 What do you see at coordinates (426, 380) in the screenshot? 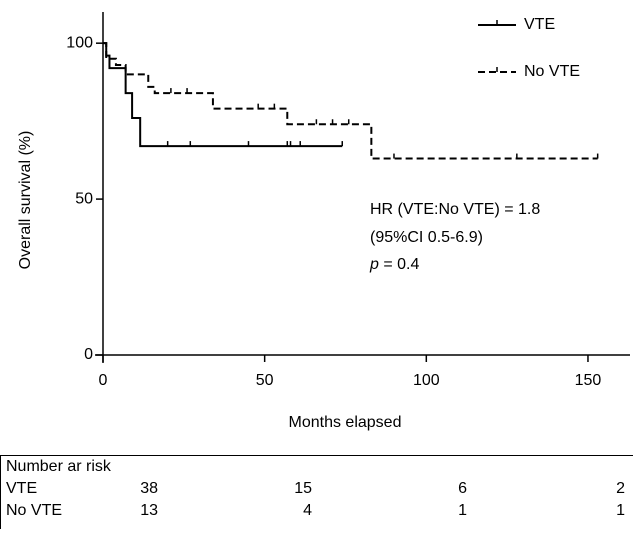
I see `x-tick-label: 100` at bounding box center [426, 380].